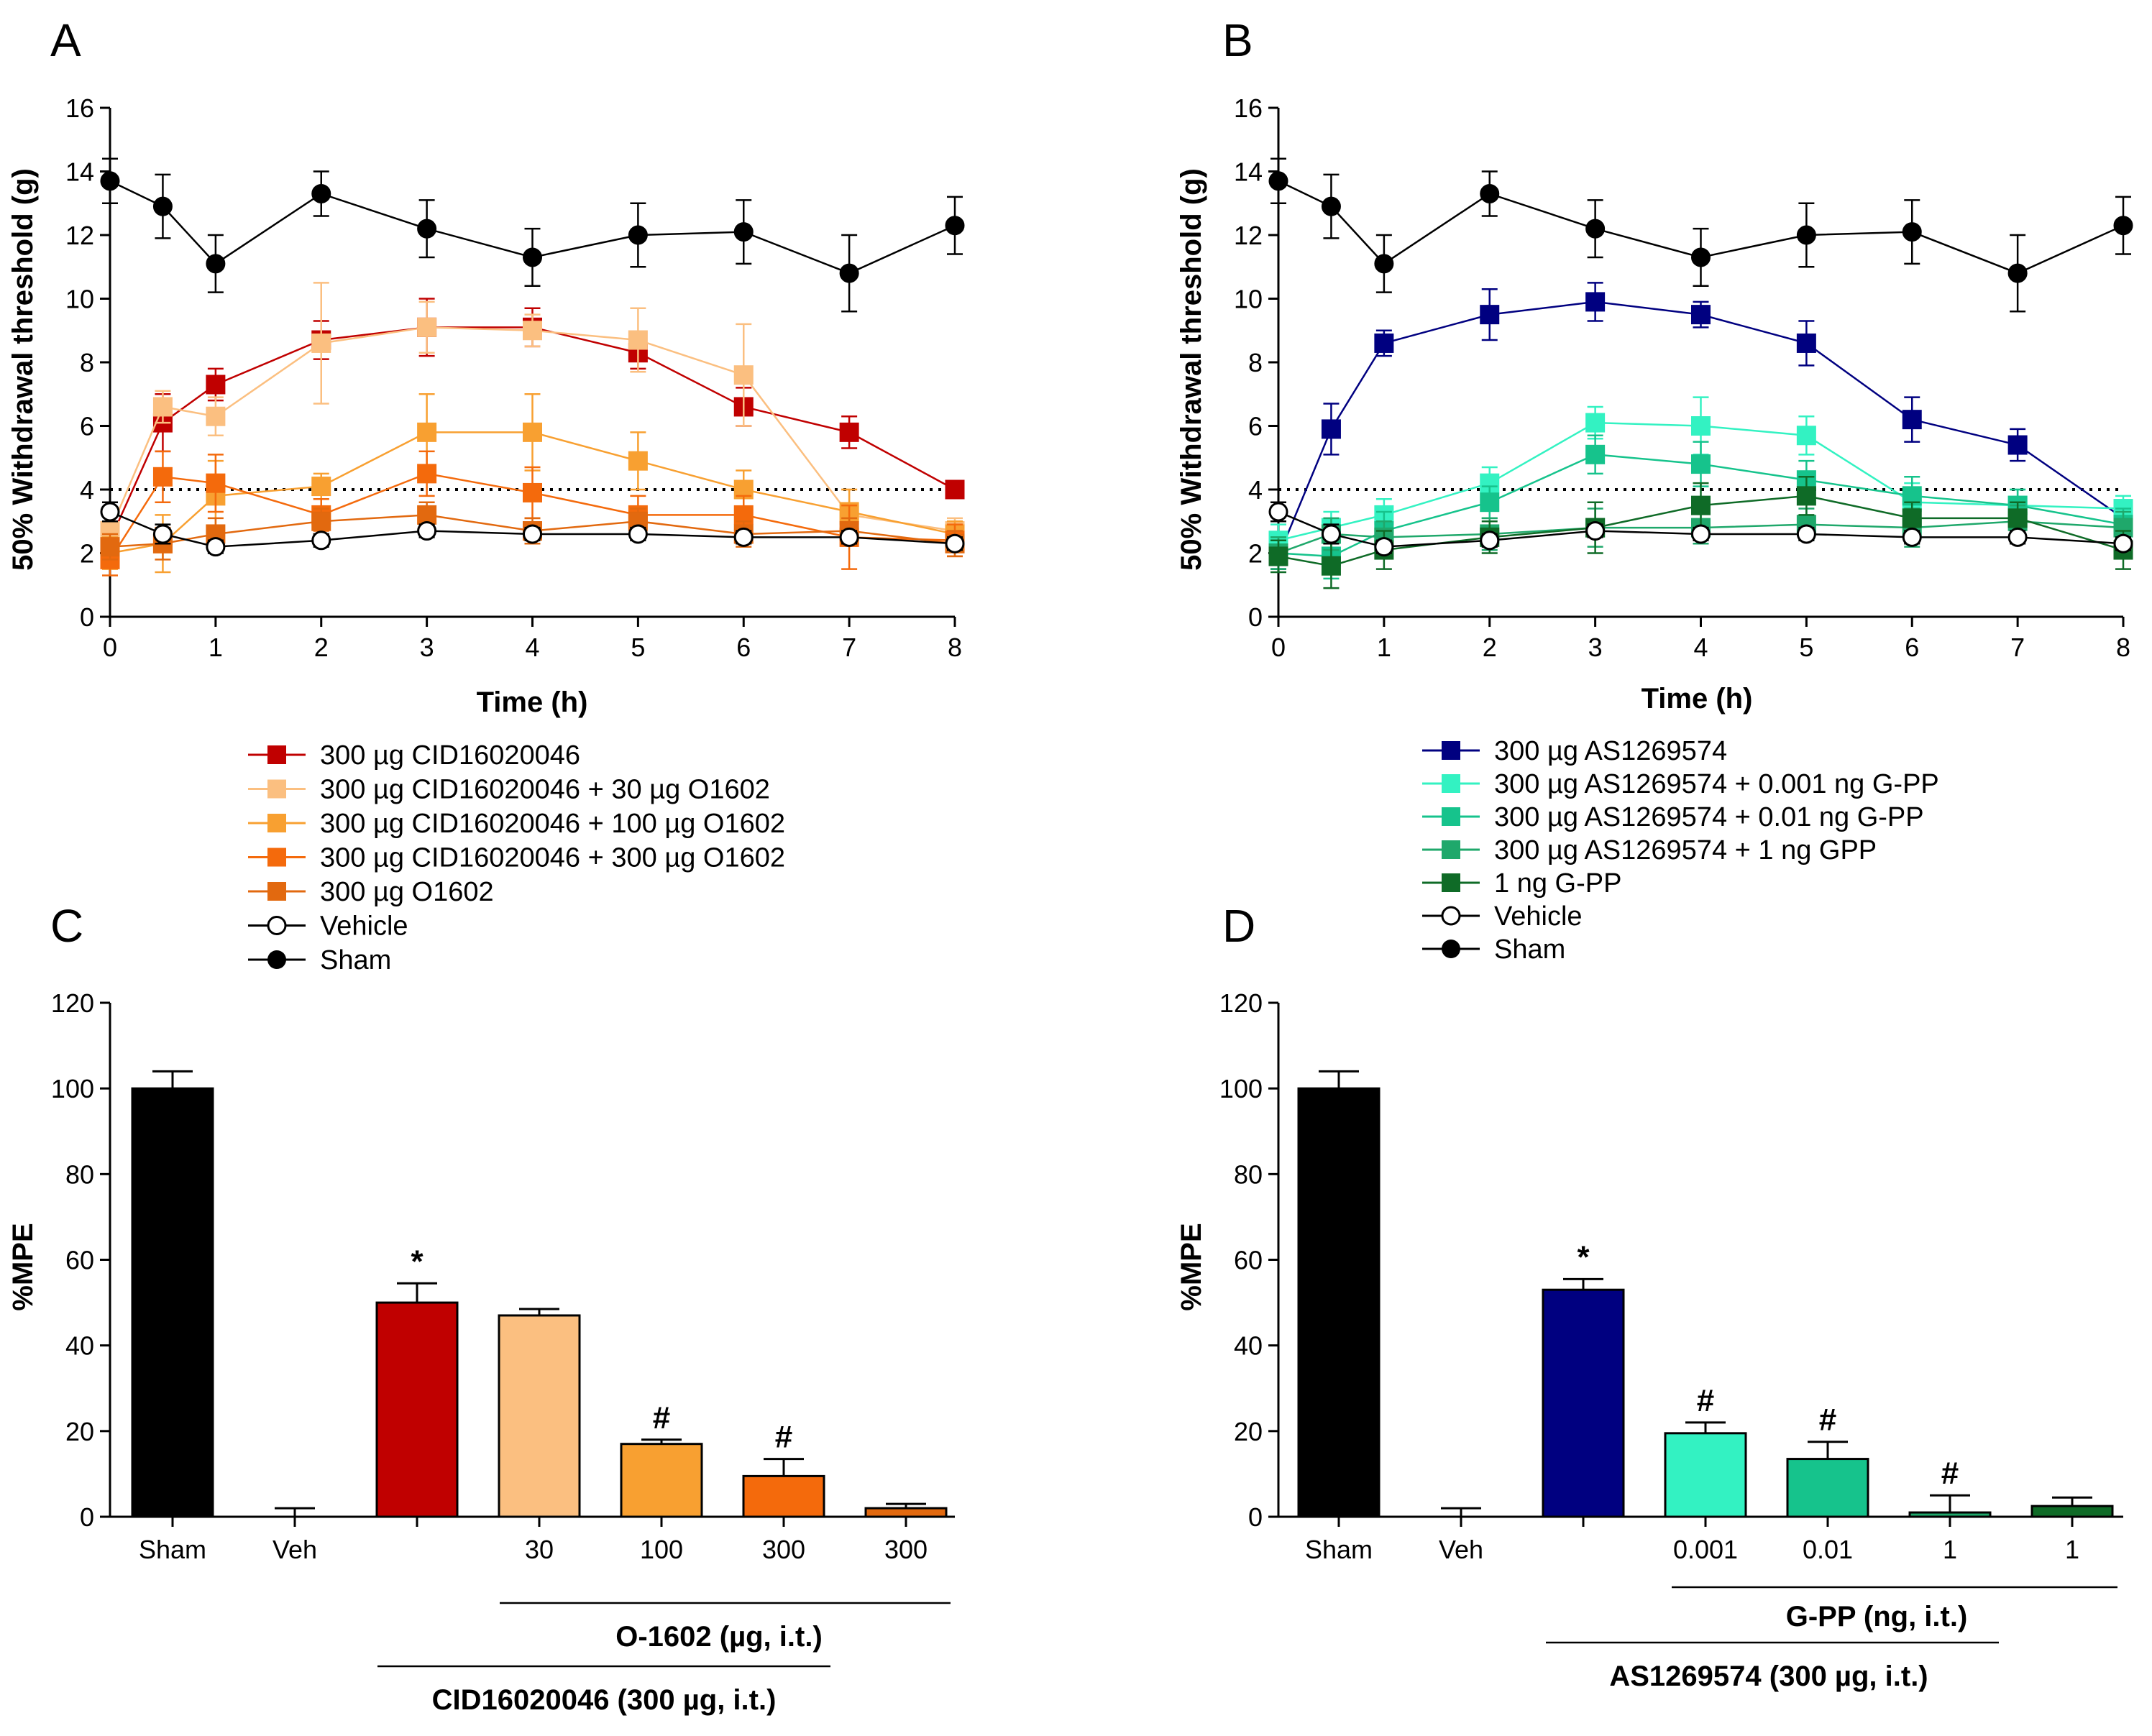 Image resolution: width=2152 pixels, height=1736 pixels. Describe the element at coordinates (1241, 1003) in the screenshot. I see `y-tick-label: 120` at that location.